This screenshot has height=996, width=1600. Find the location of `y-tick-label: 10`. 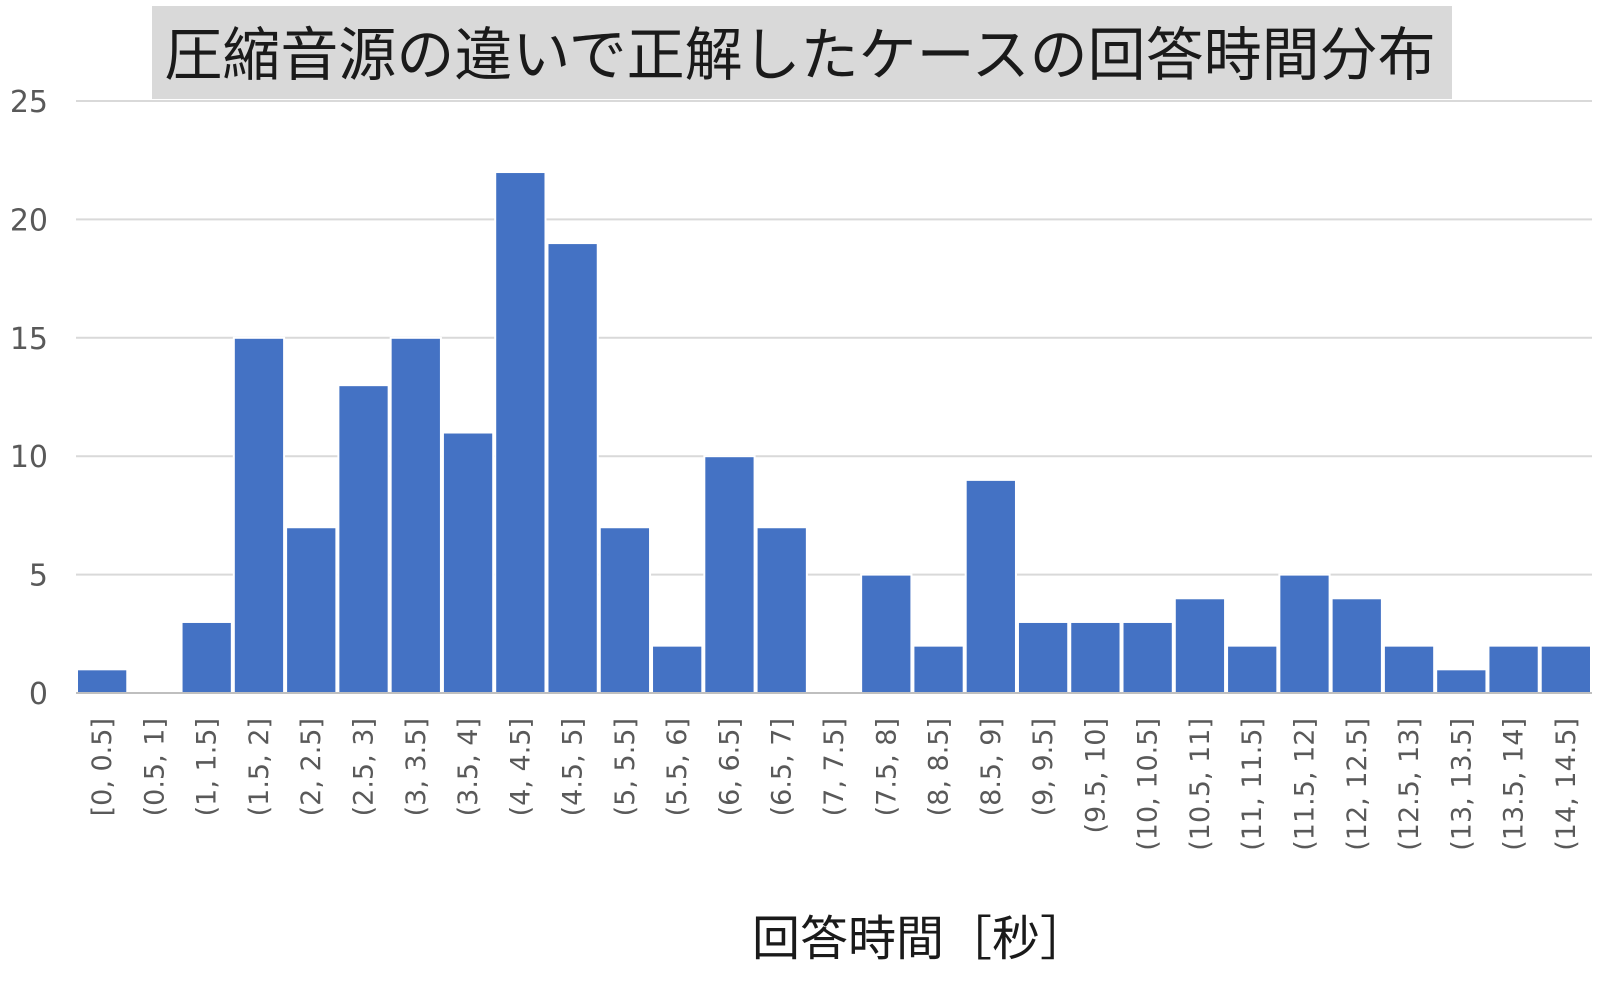

y-tick-label: 10 is located at coordinates (29, 457).